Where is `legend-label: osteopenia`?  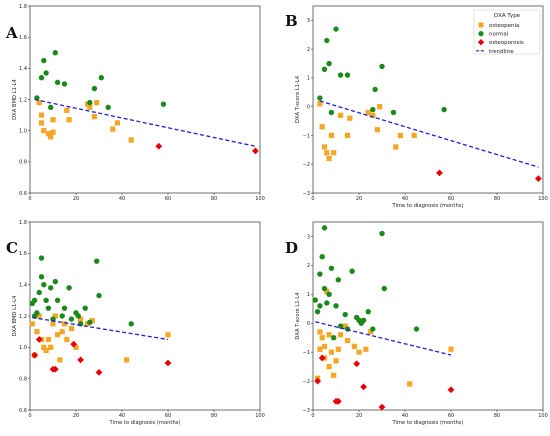
legend-label: osteopenia is located at coordinates (504, 26).